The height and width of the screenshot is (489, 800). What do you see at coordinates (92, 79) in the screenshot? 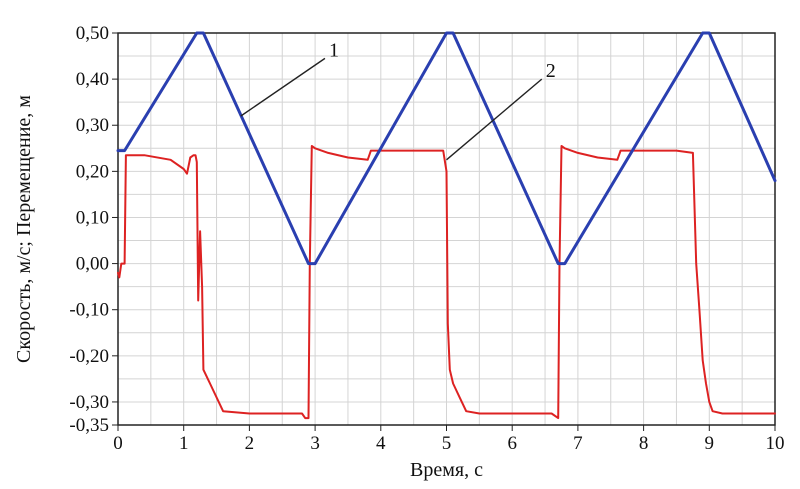
I see `y-tick-label: 0,40` at bounding box center [92, 79].